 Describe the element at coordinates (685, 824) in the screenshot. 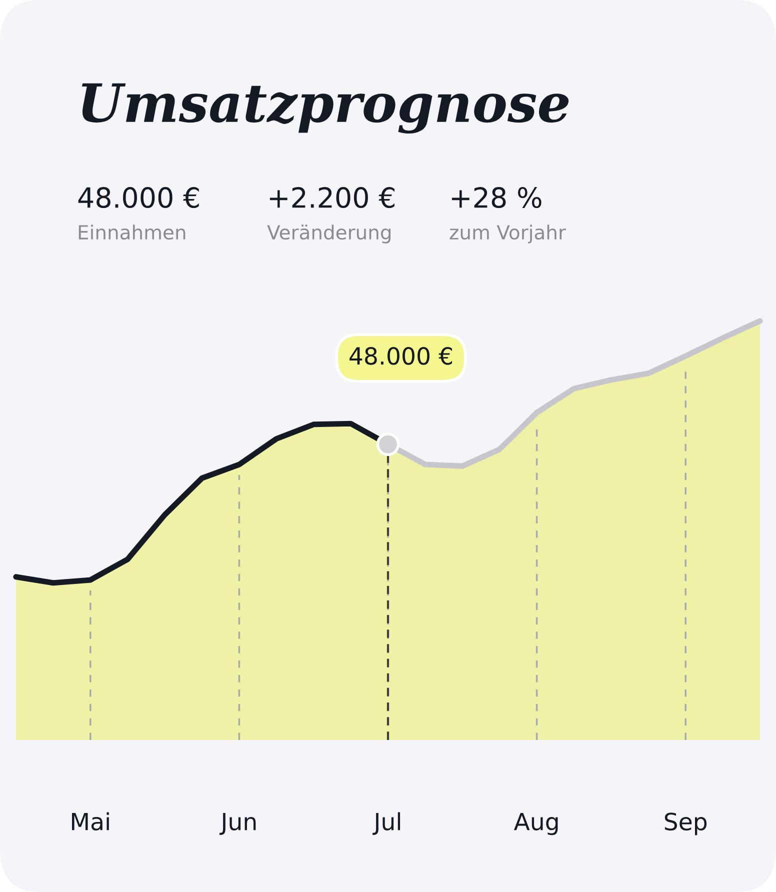

I see `x-tick-label: Sep` at that location.